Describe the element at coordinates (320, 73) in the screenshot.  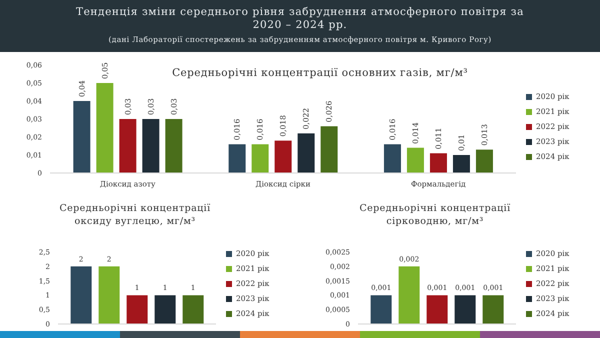
I see `chart-title: Середньорічні концентрації основних газів, мг/м³` at that location.